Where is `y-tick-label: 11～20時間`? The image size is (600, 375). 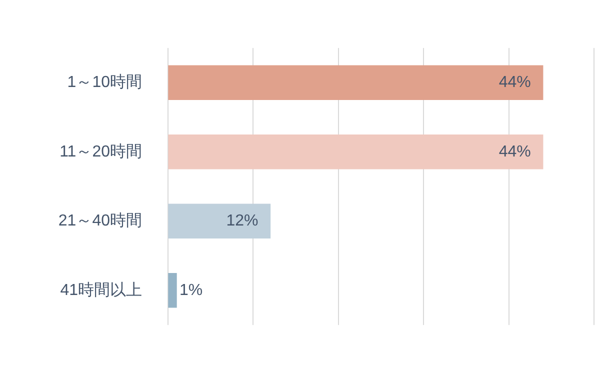 y-tick-label: 11～20時間 is located at coordinates (101, 151).